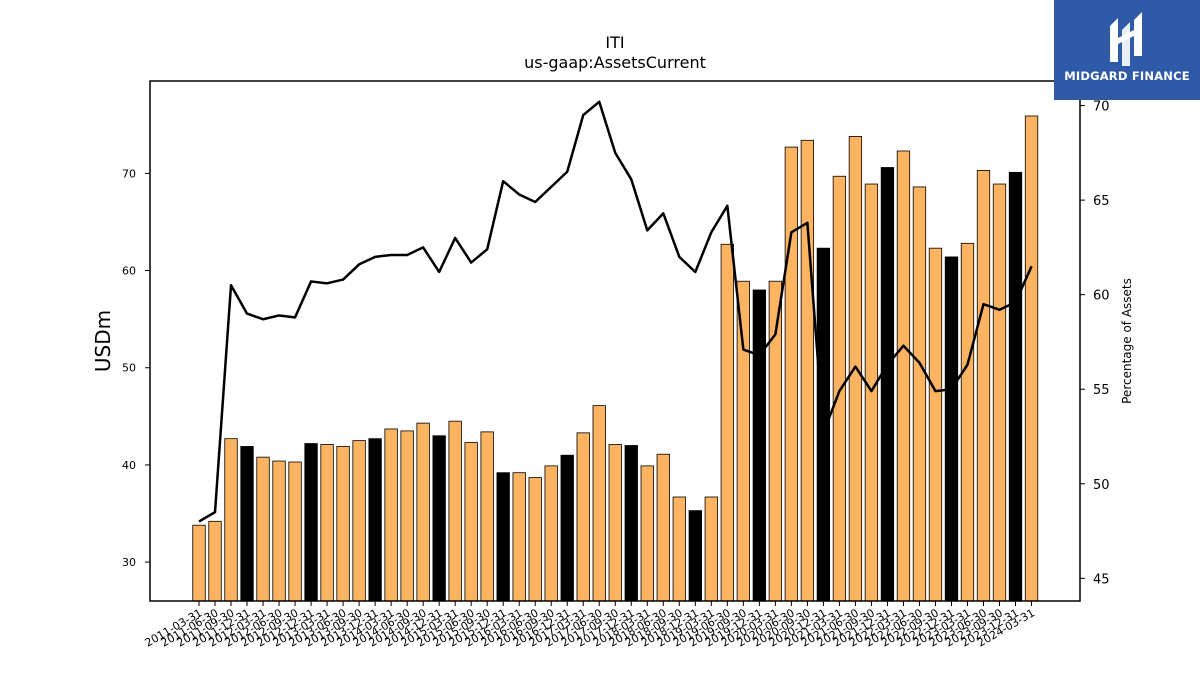 The height and width of the screenshot is (675, 1200). Describe the element at coordinates (1095, 343) in the screenshot. I see `right-axis: 45 50 55 60 65 70` at that location.